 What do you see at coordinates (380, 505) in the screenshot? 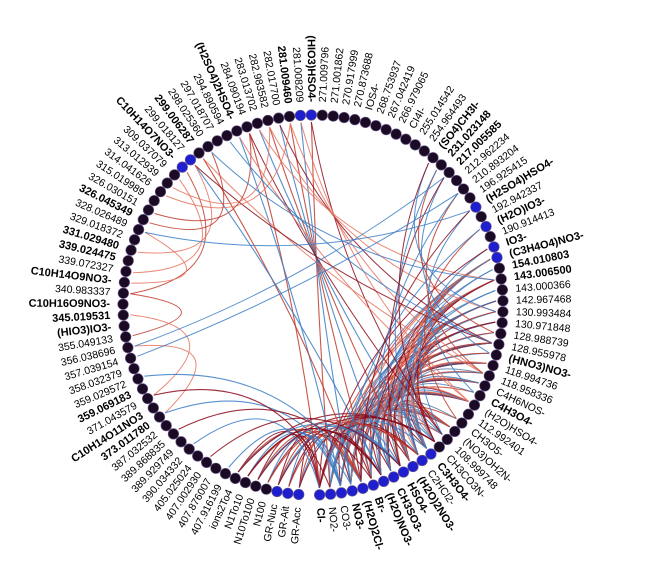
I see `node-label: Br-` at bounding box center [380, 505].